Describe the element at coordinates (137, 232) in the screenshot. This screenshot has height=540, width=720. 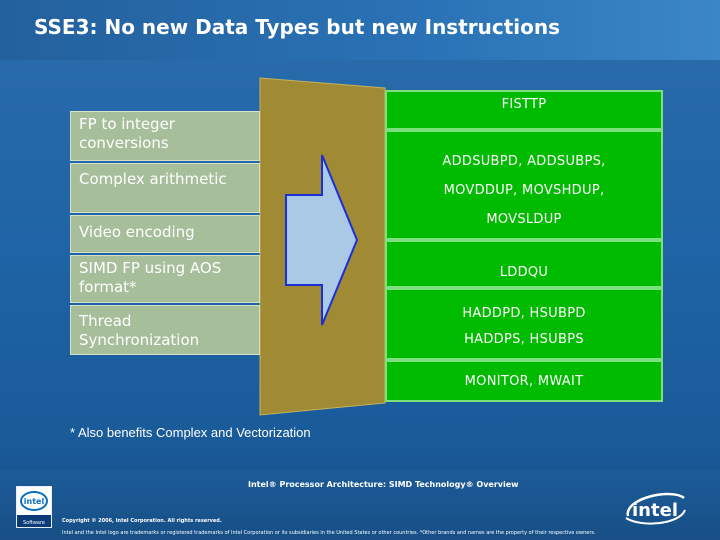
I see `category-label: Video encoding` at that location.